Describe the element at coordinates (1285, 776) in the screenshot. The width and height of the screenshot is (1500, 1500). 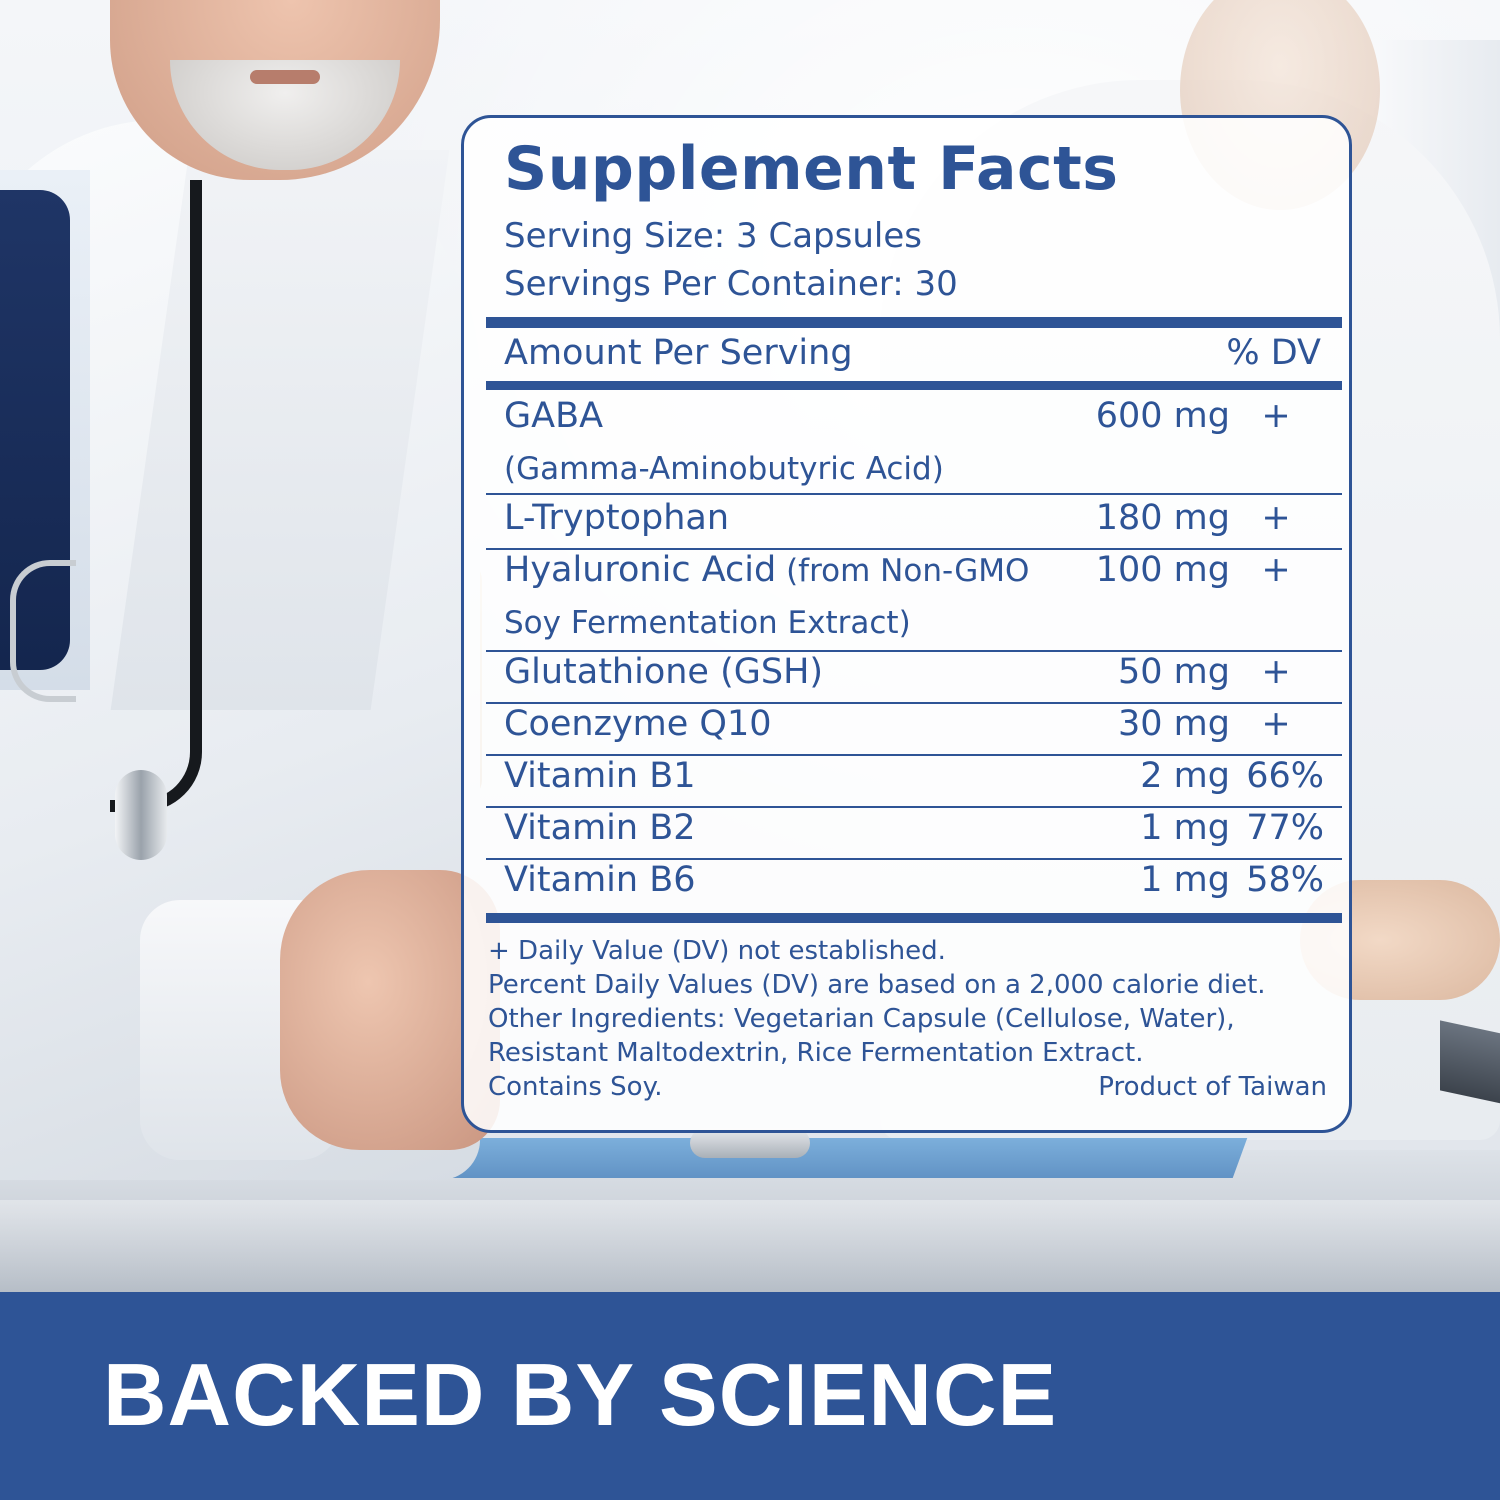
I see `ingredient-dv: 66%` at that location.